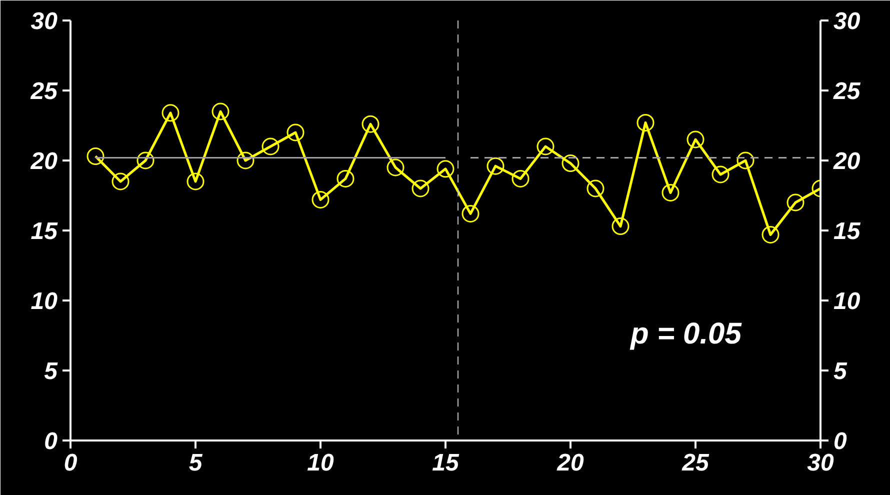 The width and height of the screenshot is (890, 495). Describe the element at coordinates (841, 371) in the screenshot. I see `y2-tick-label: 5` at that location.